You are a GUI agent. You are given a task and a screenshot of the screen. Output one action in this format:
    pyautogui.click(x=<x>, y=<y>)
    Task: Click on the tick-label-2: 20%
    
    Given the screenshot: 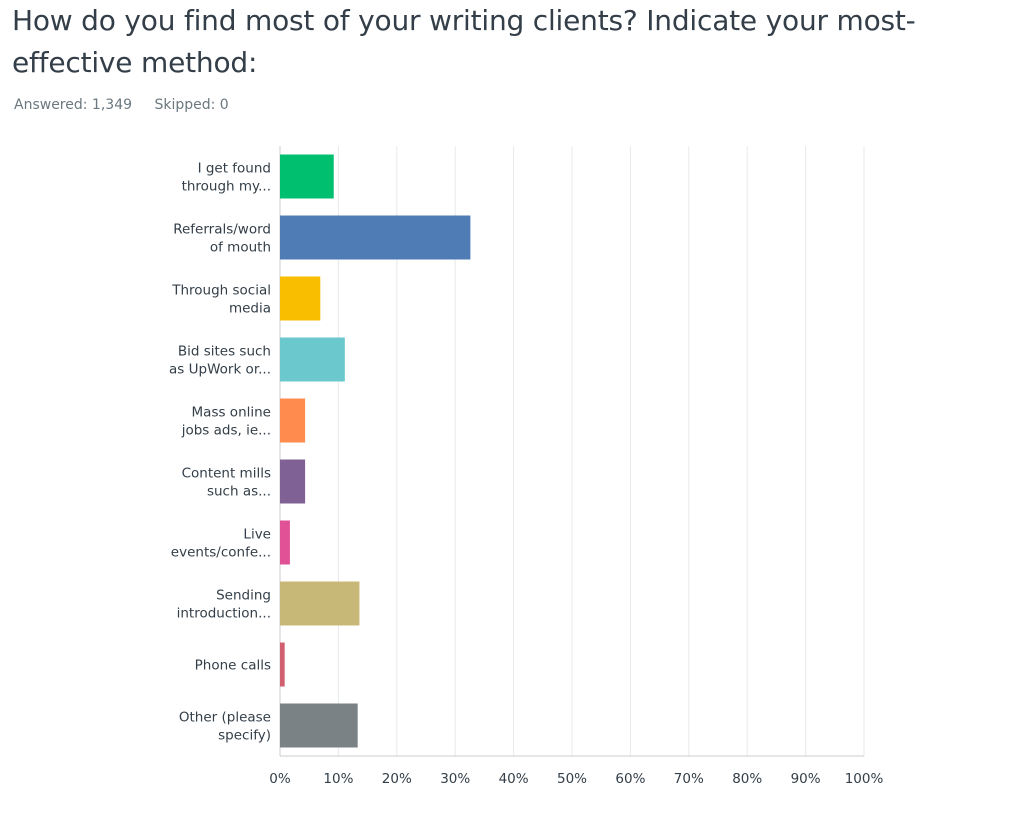 What is the action you would take?
    pyautogui.click(x=397, y=779)
    